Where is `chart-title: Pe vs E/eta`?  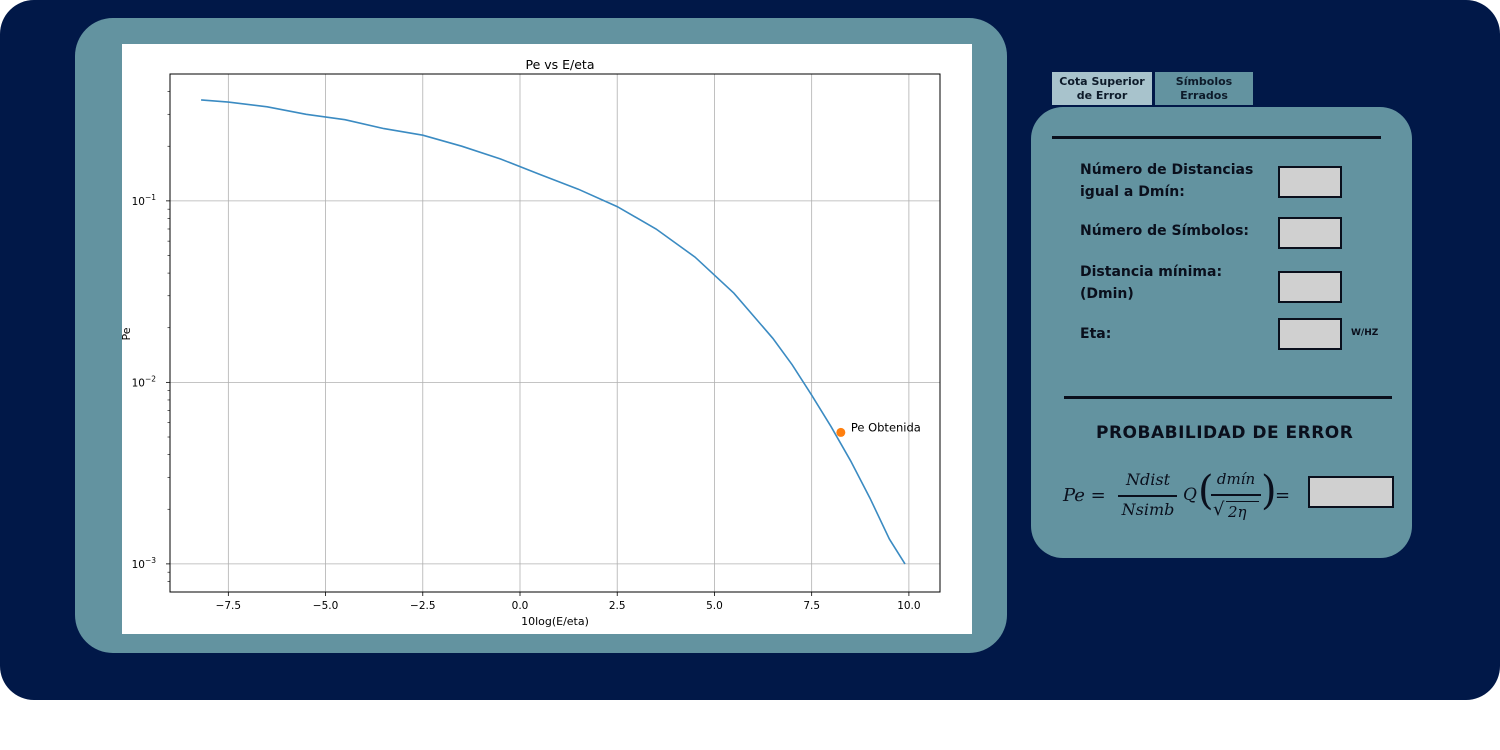
chart-title: Pe vs E/eta is located at coordinates (559, 64).